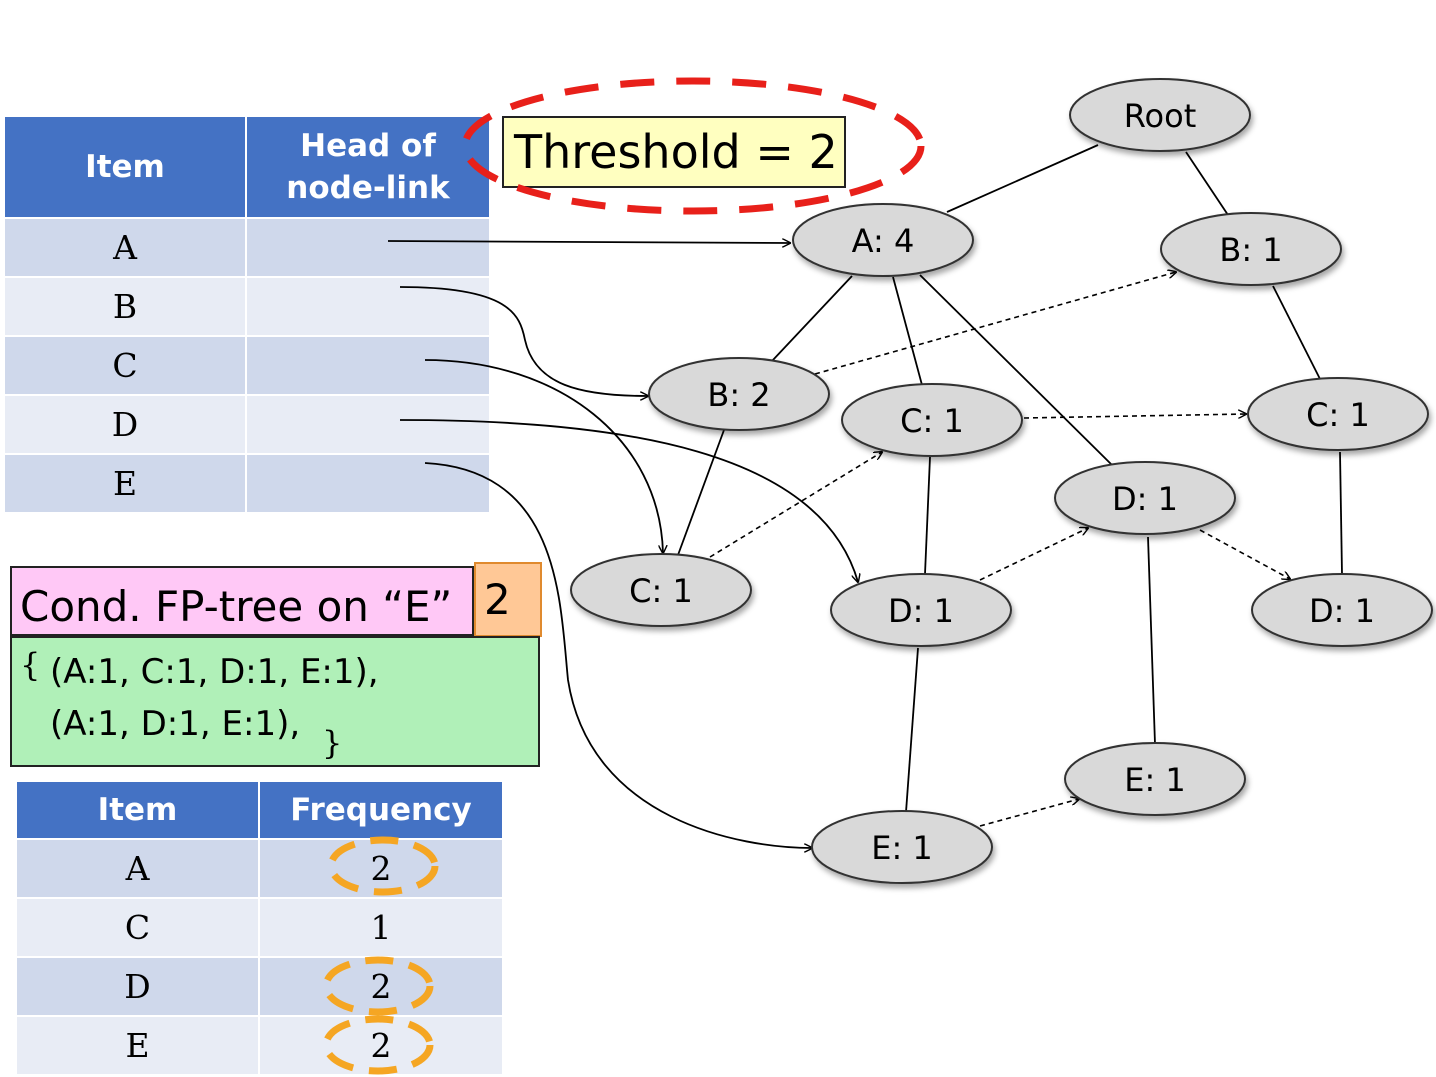  What do you see at coordinates (523, 341) in the screenshot?
I see `node-link-b` at bounding box center [523, 341].